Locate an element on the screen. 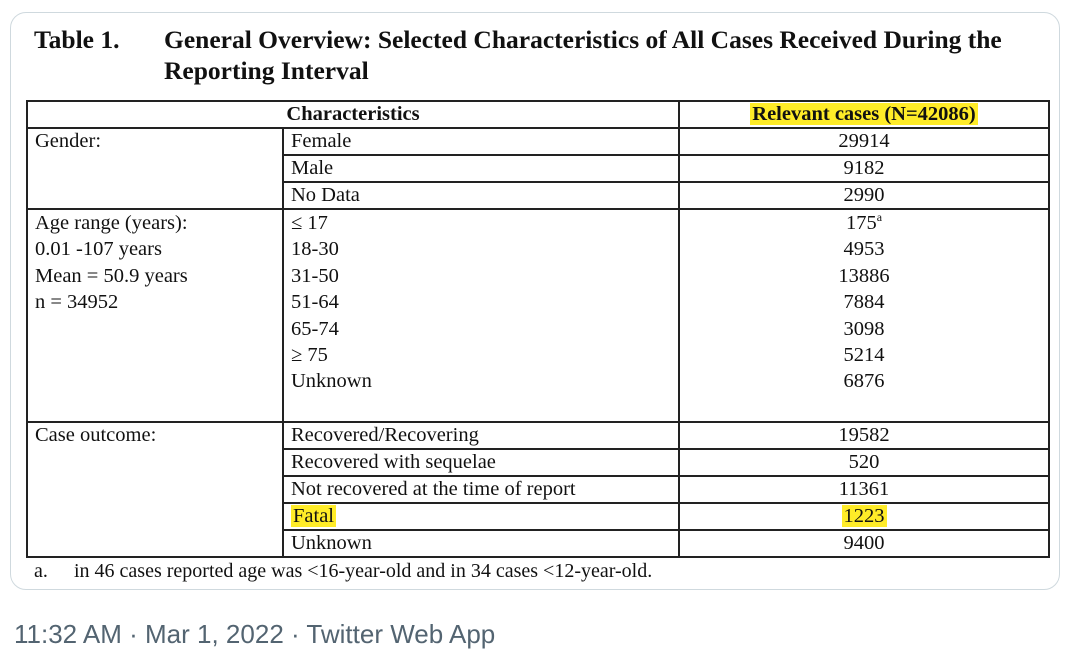 The image size is (1080, 667). row-label: Recovered/Recovering is located at coordinates (481, 436).